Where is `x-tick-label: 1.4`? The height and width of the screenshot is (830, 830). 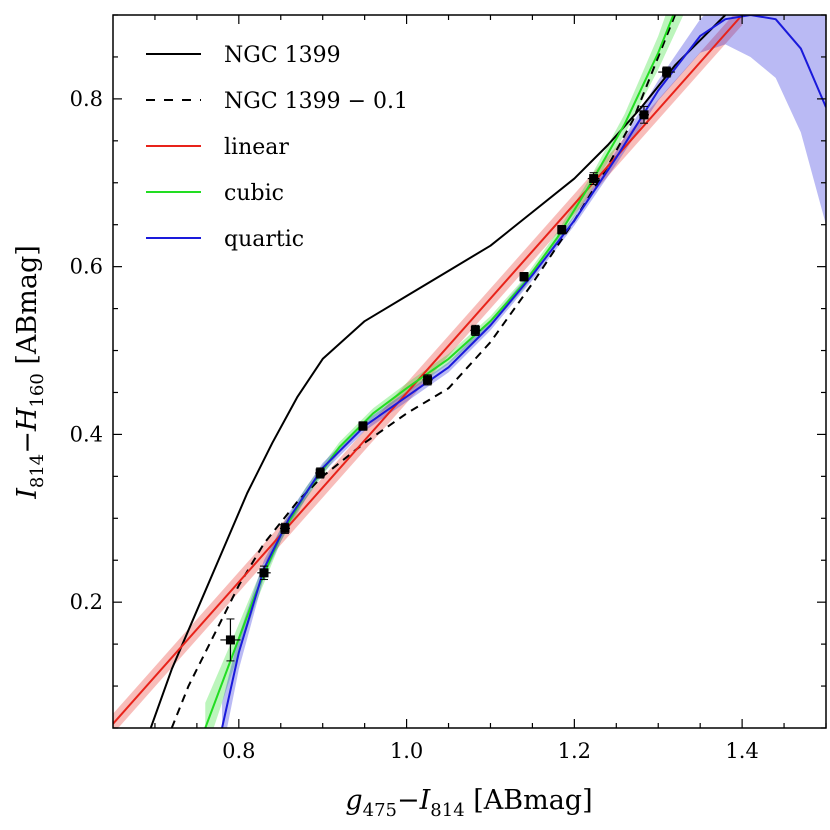 x-tick-label: 1.4 is located at coordinates (741, 751).